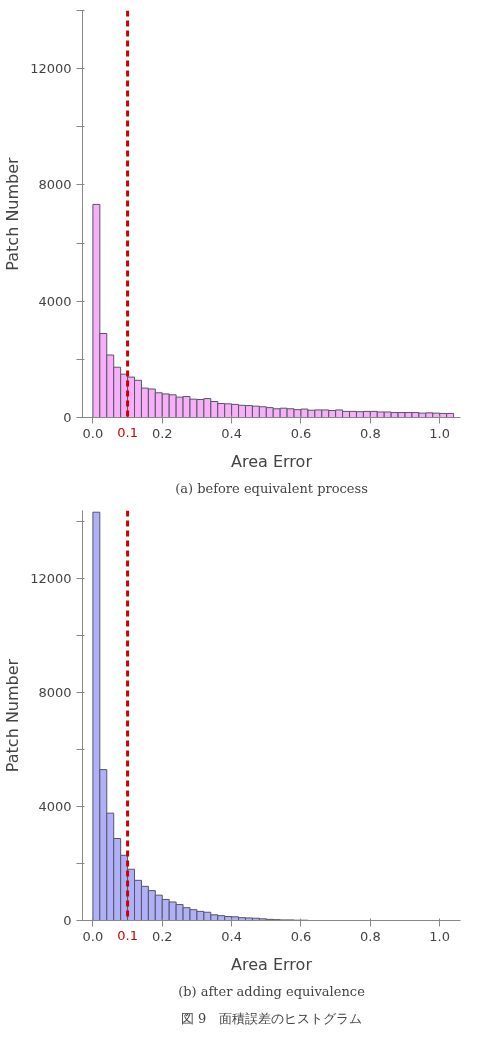 The image size is (492, 1050). I want to click on caption: 図 9 面積誤差のヒストグラム, so click(271, 1018).